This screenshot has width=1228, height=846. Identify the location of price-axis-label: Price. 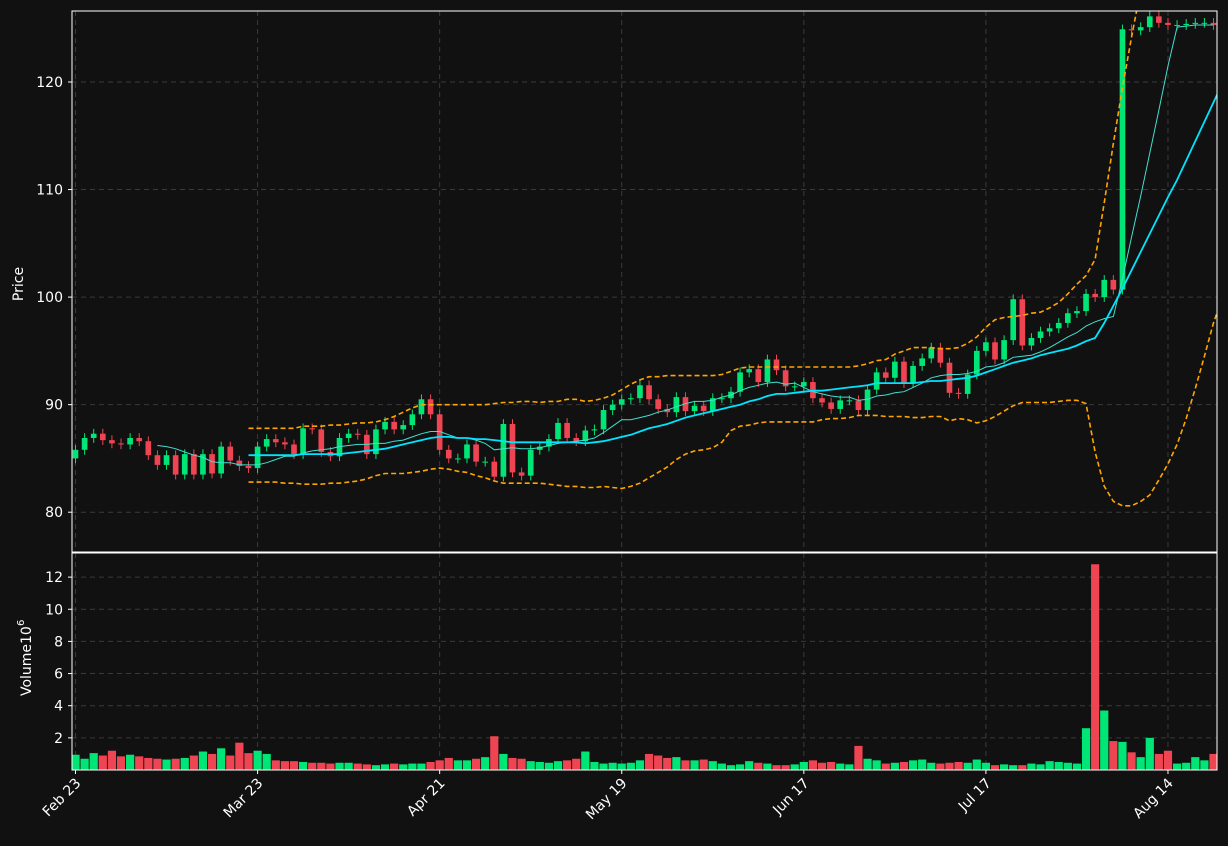
(19, 284).